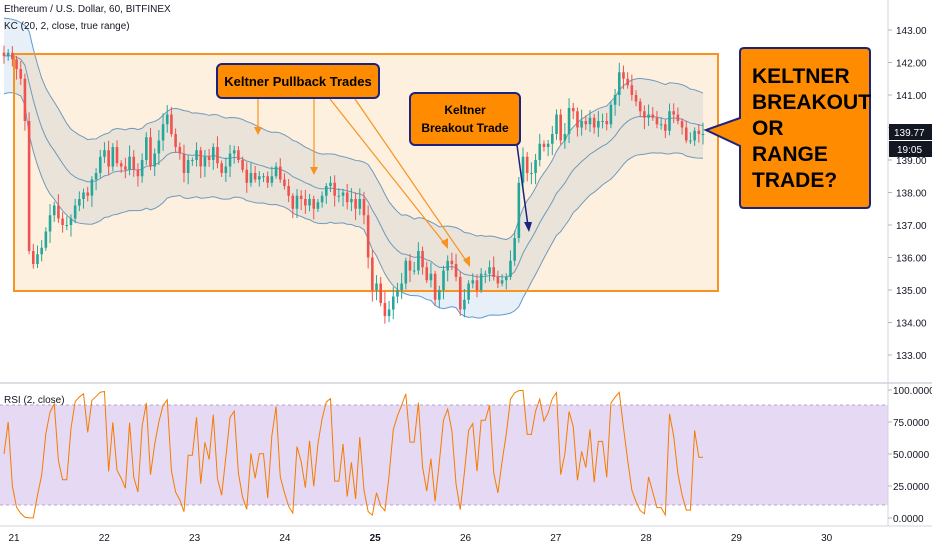 Image resolution: width=932 pixels, height=550 pixels. I want to click on question-annotation: KELTNER BREAKOUT OR RANGE TRADE?, so click(787, 128).